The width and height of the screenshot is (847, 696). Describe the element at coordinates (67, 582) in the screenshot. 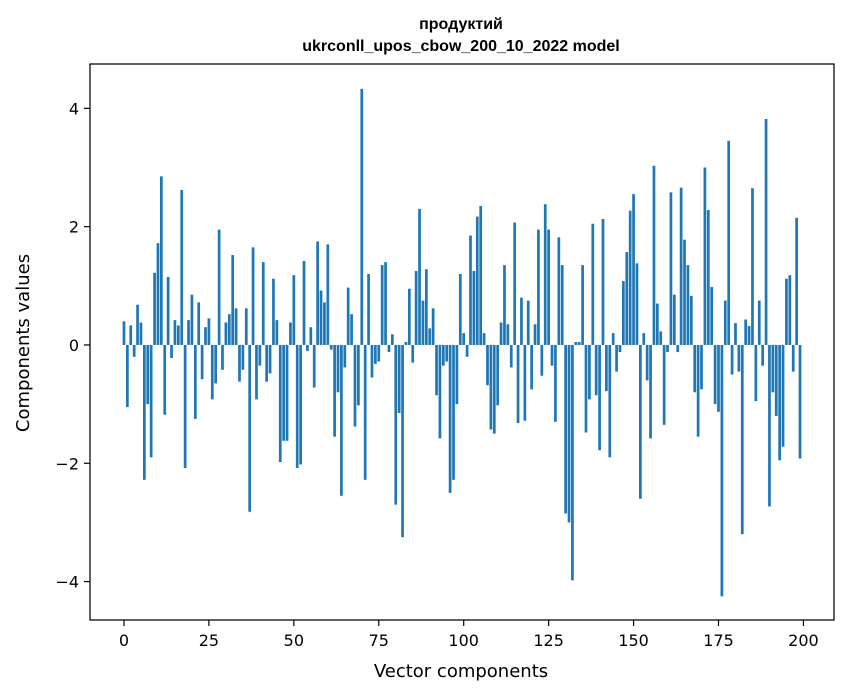

I see `y-tick-label: −4` at that location.